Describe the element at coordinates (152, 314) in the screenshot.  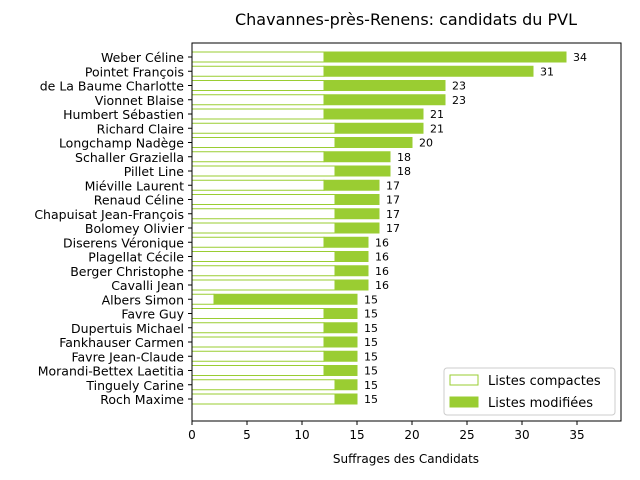
I see `y-tick-label: Favre Guy` at that location.